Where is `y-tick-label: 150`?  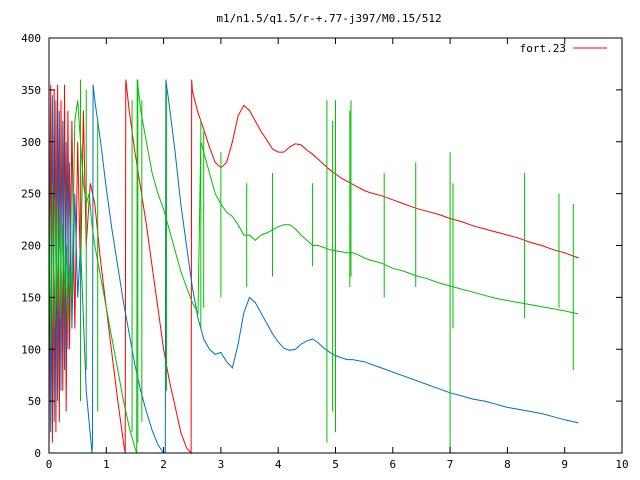
y-tick-label: 150 is located at coordinates (31, 297).